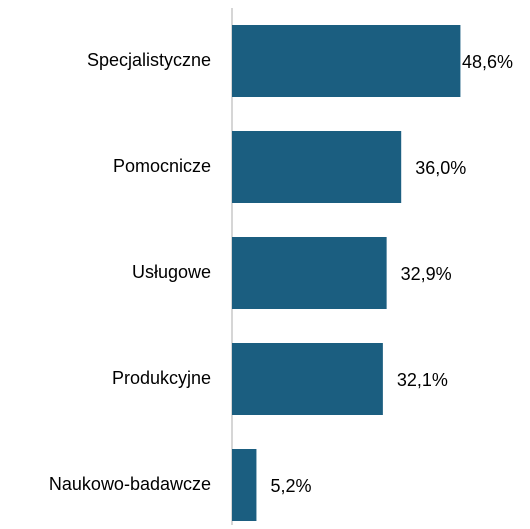 This screenshot has width=530, height=529. What do you see at coordinates (171, 272) in the screenshot?
I see `category-label: Usługowe` at bounding box center [171, 272].